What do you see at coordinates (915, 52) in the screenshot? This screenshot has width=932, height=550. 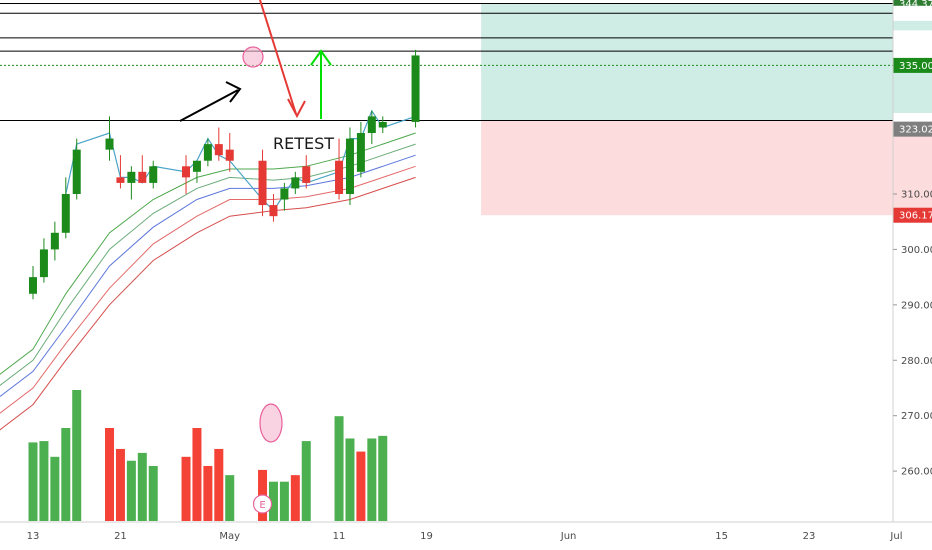 I see `price-badge-label: 335.78` at bounding box center [915, 52].